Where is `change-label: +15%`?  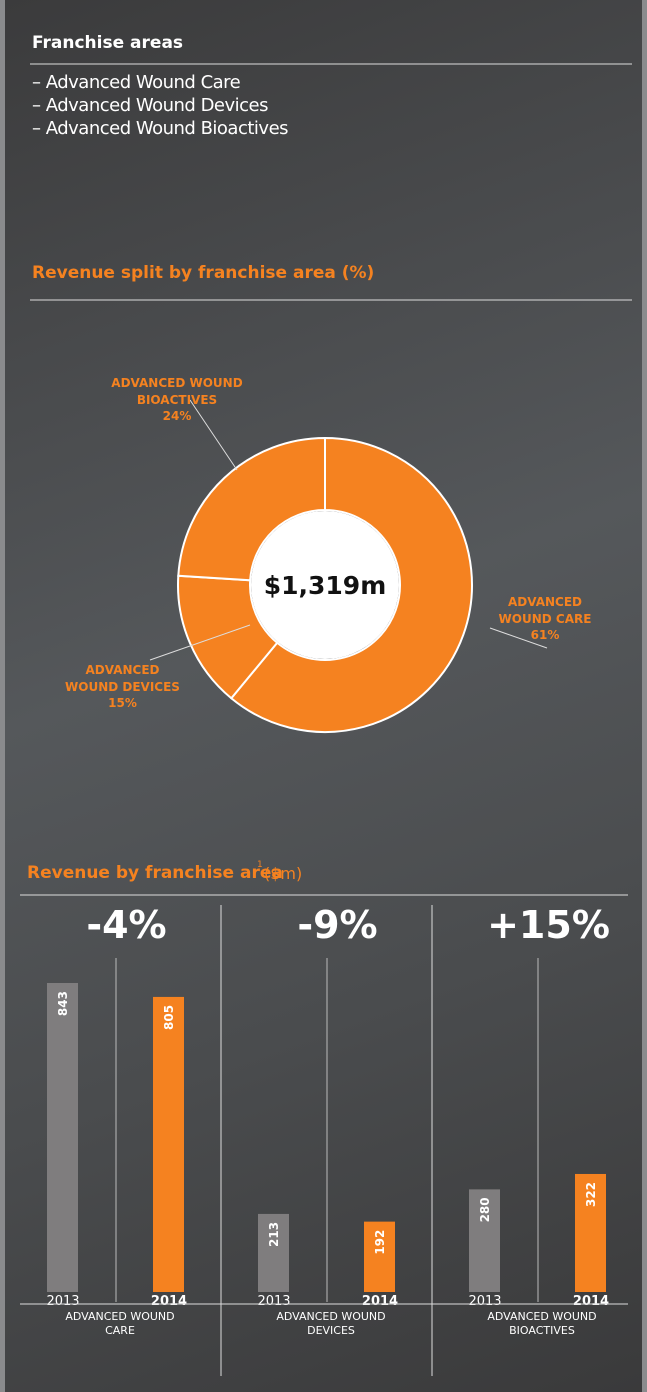 change-label: +15% is located at coordinates (548, 925).